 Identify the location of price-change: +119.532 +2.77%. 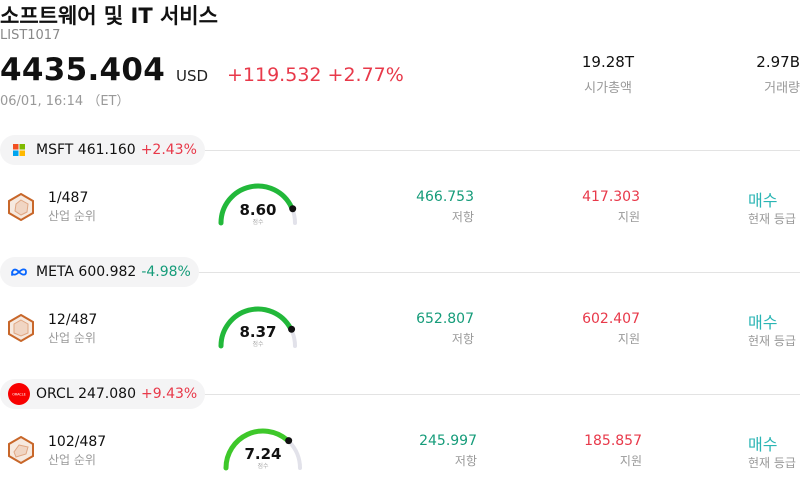
(315, 75).